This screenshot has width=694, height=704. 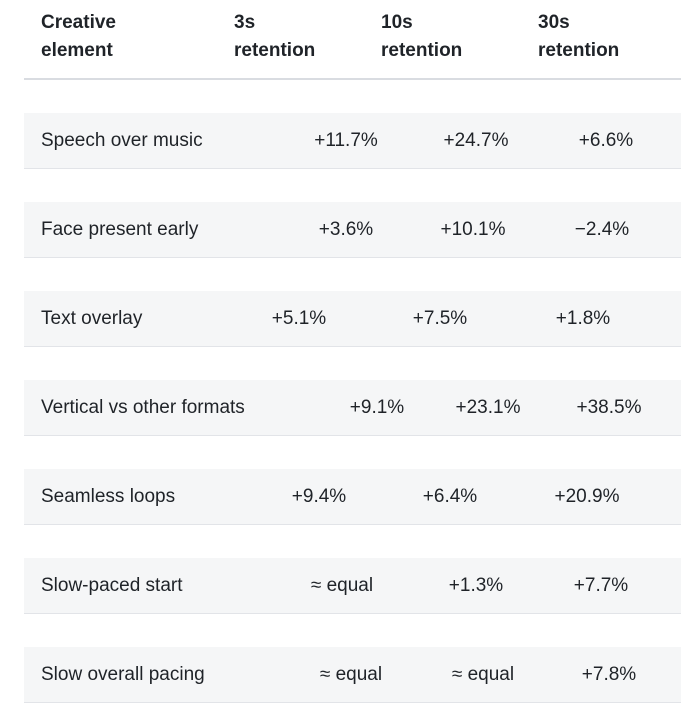 What do you see at coordinates (143, 407) in the screenshot?
I see `row-element-label: Vertical vs other formats` at bounding box center [143, 407].